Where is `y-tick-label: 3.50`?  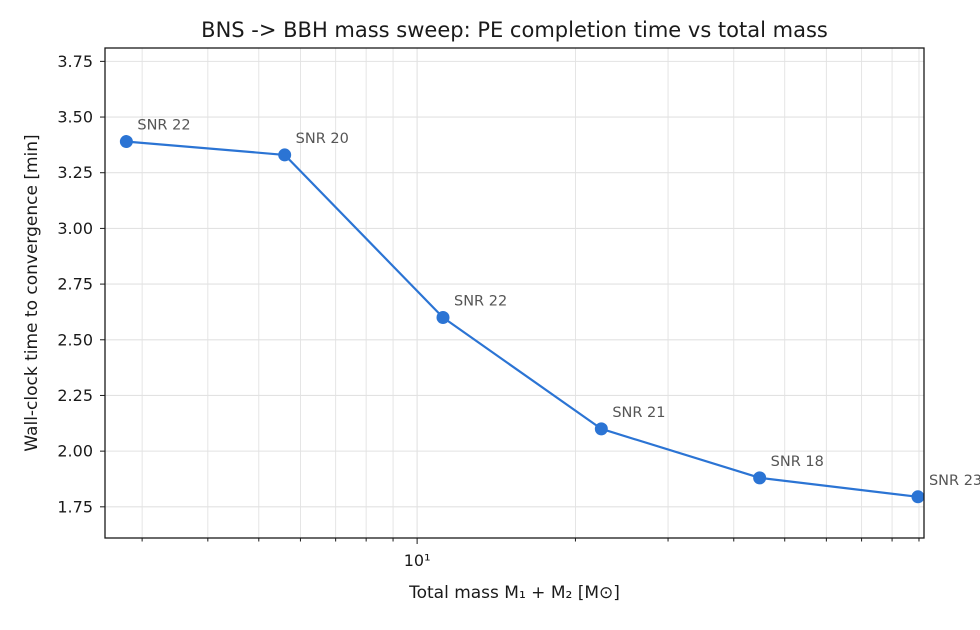
y-tick-label: 3.50 is located at coordinates (75, 117).